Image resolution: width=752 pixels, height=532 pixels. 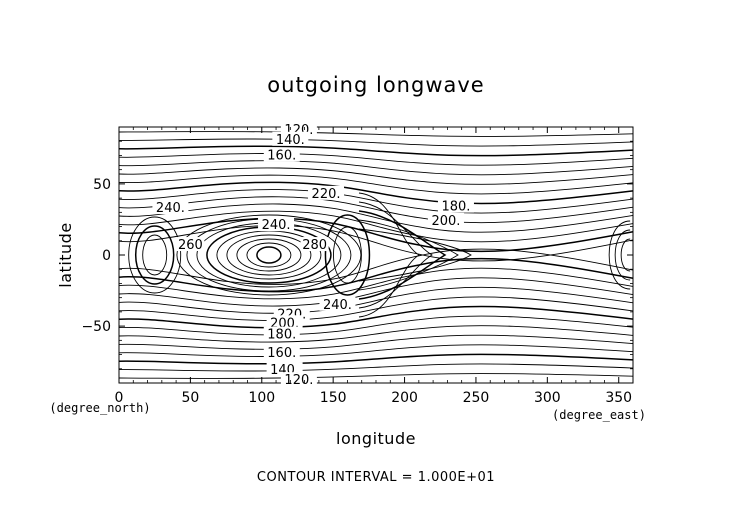 I want to click on contour-label: 120., so click(x=298, y=380).